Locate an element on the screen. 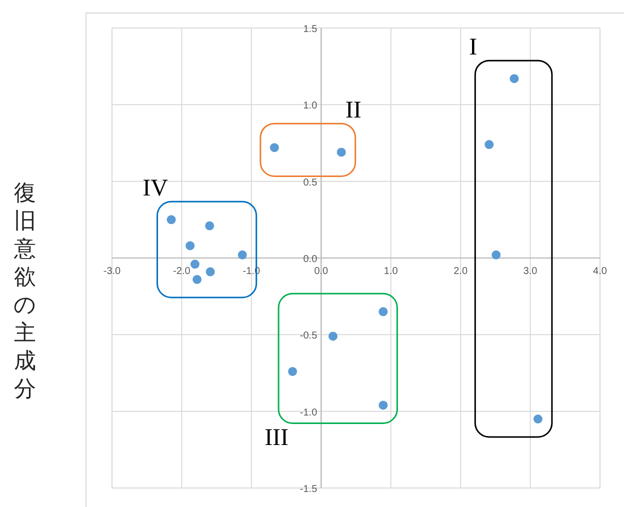  x-tick-label: 4.0 is located at coordinates (600, 271).